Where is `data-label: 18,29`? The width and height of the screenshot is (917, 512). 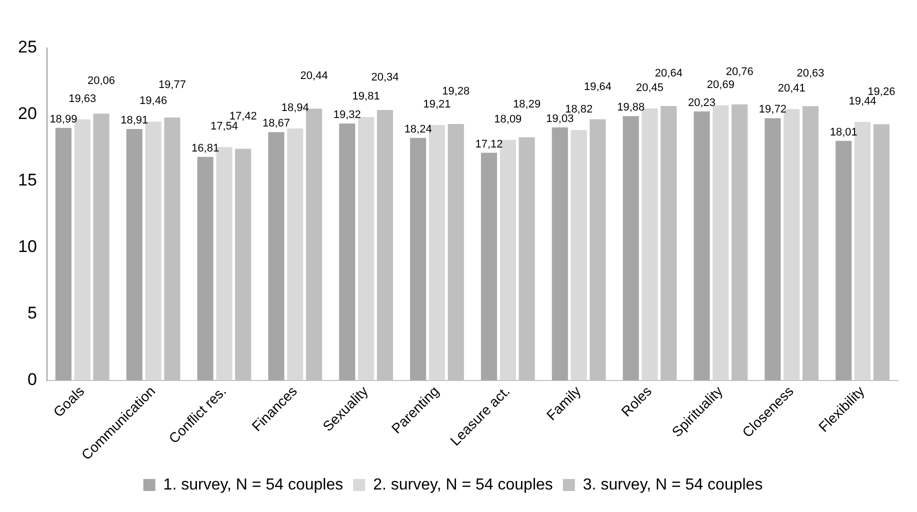 data-label: 18,29 is located at coordinates (527, 104).